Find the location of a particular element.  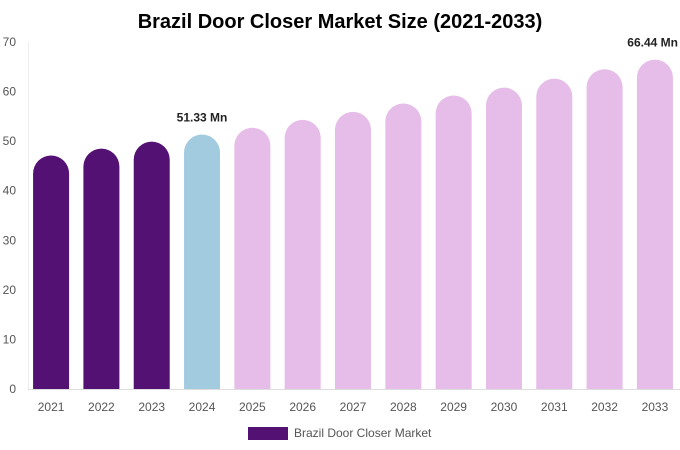

x-tick-label: 2028 is located at coordinates (403, 407).